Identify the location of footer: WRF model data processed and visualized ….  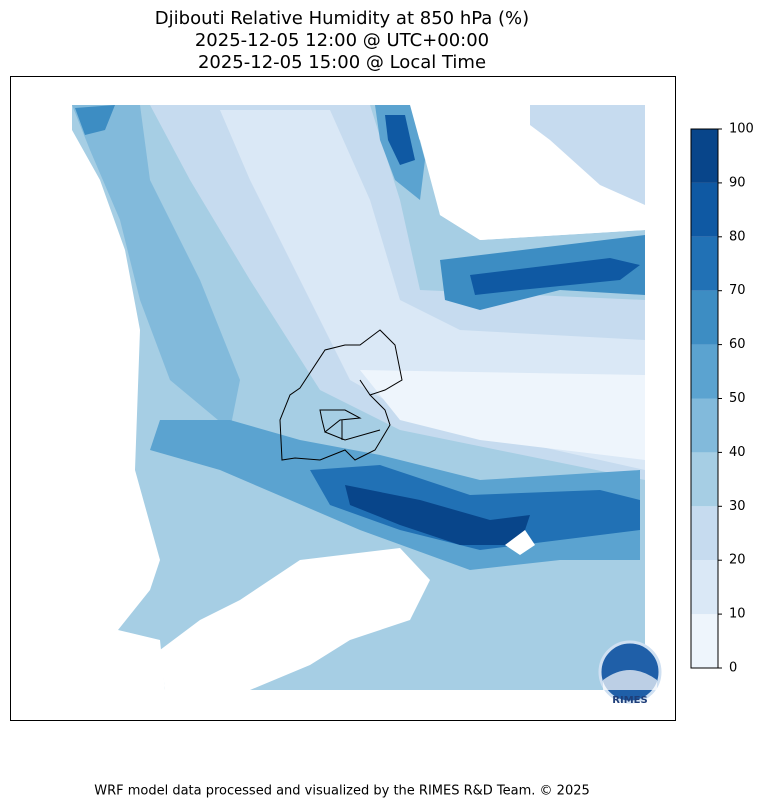
(342, 791).